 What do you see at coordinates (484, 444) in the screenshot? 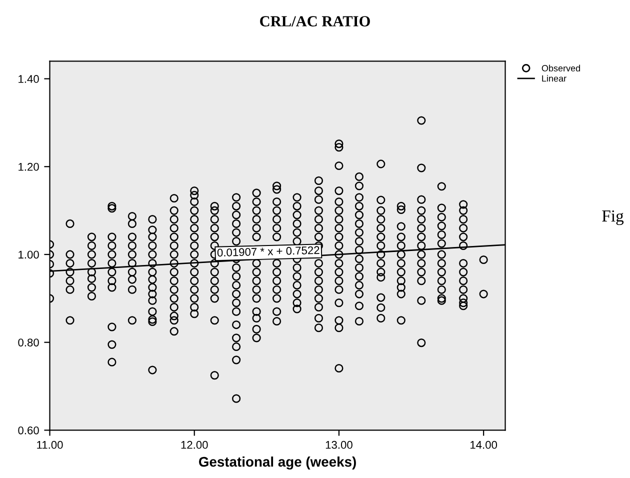
I see `x-tick-label: 14.00` at bounding box center [484, 444].